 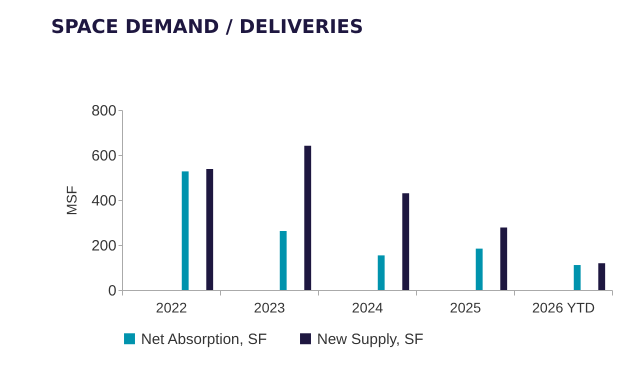 What do you see at coordinates (103, 156) in the screenshot?
I see `y-tick-label: 600` at bounding box center [103, 156].